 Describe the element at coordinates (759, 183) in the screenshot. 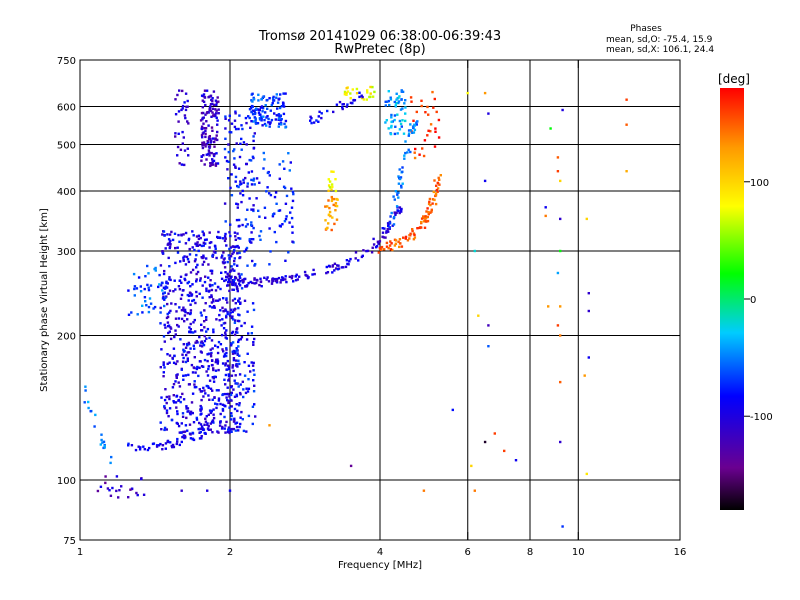

I see `colorbar-tick-label: 100` at that location.